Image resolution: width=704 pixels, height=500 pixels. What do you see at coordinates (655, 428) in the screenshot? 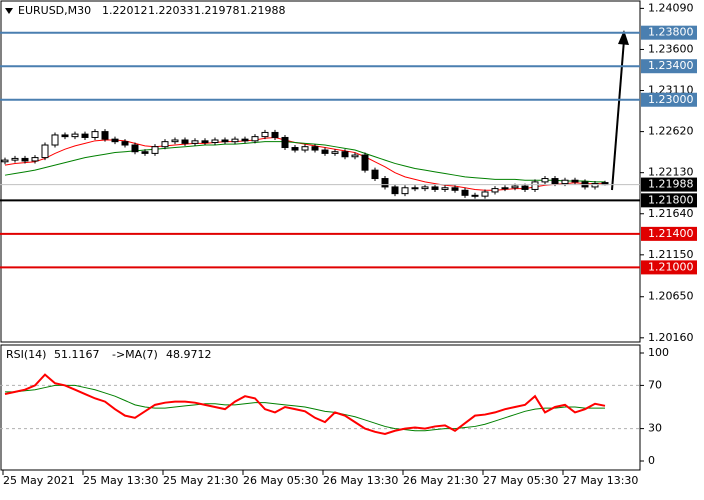
I see `y-tick-label: 30` at bounding box center [655, 428].